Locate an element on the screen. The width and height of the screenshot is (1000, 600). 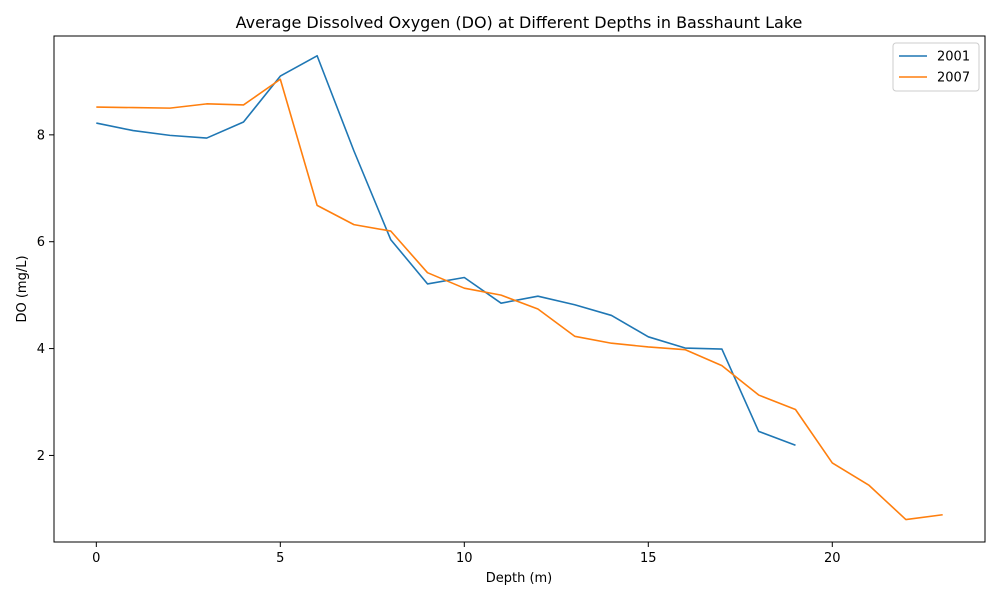
y-tick-label: 8 is located at coordinates (41, 135).